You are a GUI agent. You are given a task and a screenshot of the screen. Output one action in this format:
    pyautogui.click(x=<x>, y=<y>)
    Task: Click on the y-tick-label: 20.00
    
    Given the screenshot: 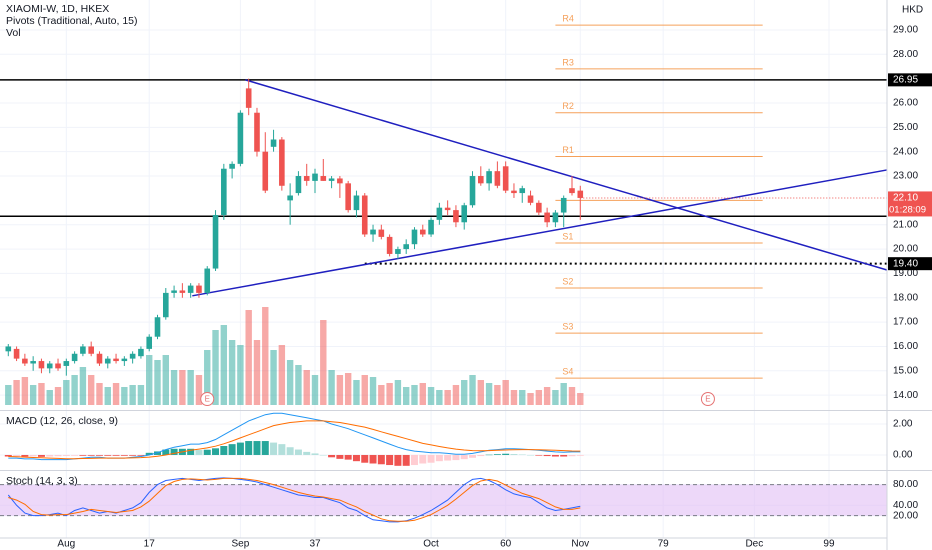 What is the action you would take?
    pyautogui.click(x=905, y=249)
    